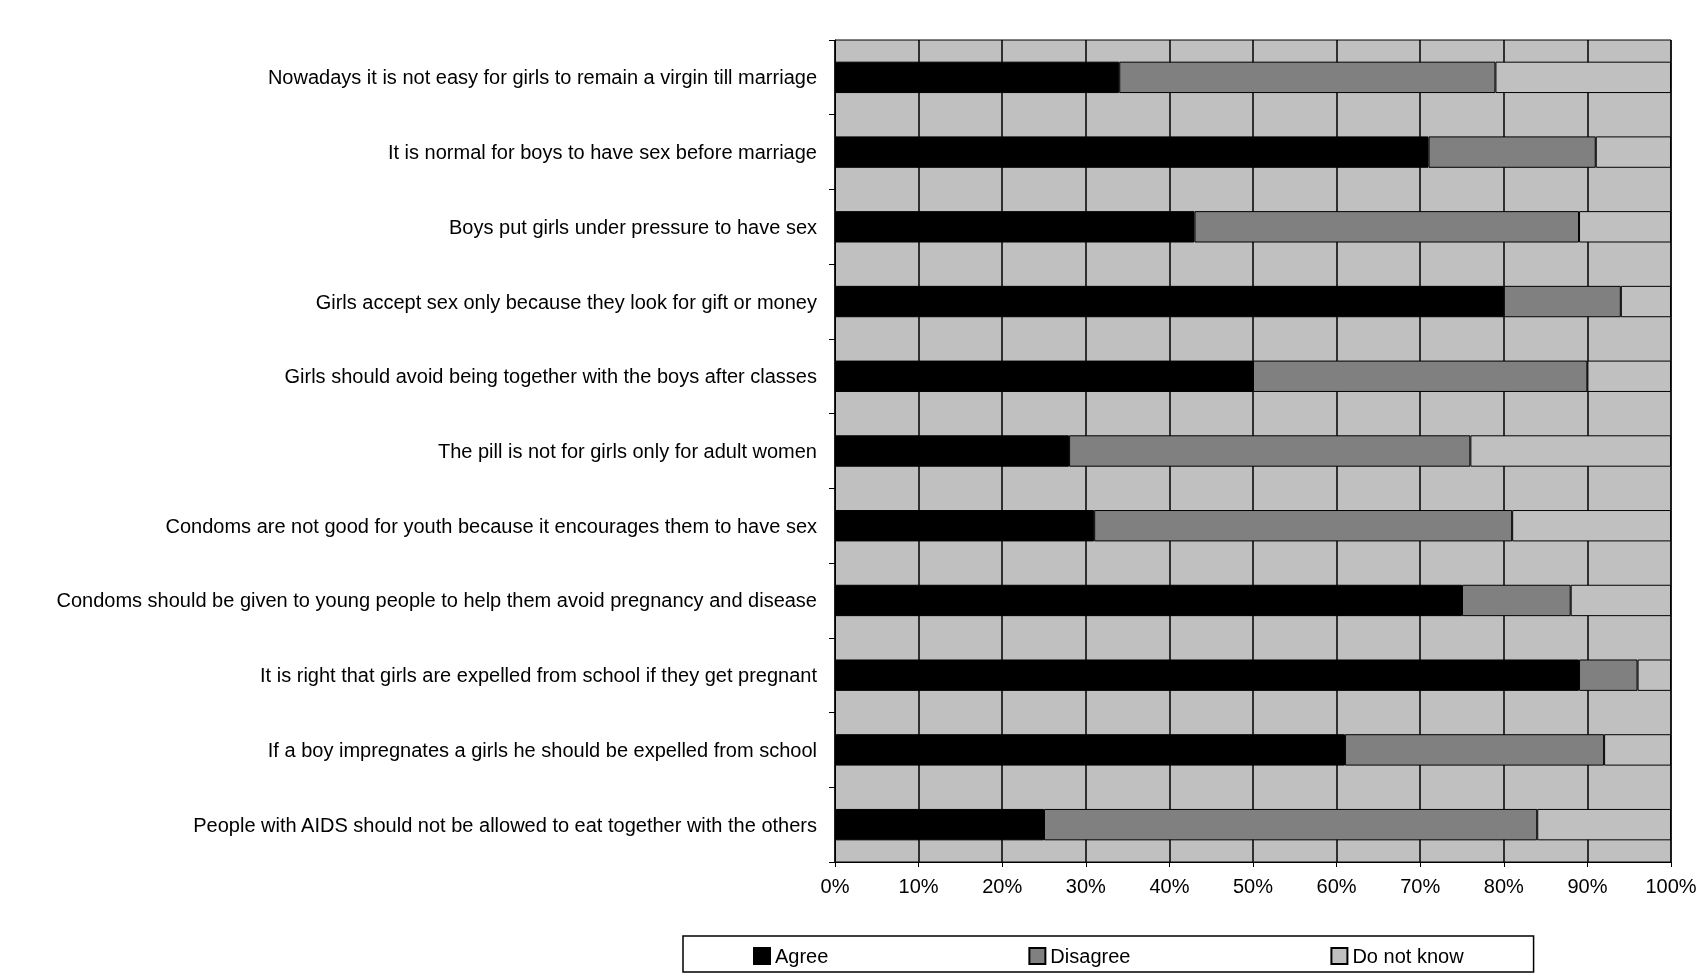 The width and height of the screenshot is (1701, 974). What do you see at coordinates (1169, 886) in the screenshot?
I see `x-tick-label: 40%` at bounding box center [1169, 886].